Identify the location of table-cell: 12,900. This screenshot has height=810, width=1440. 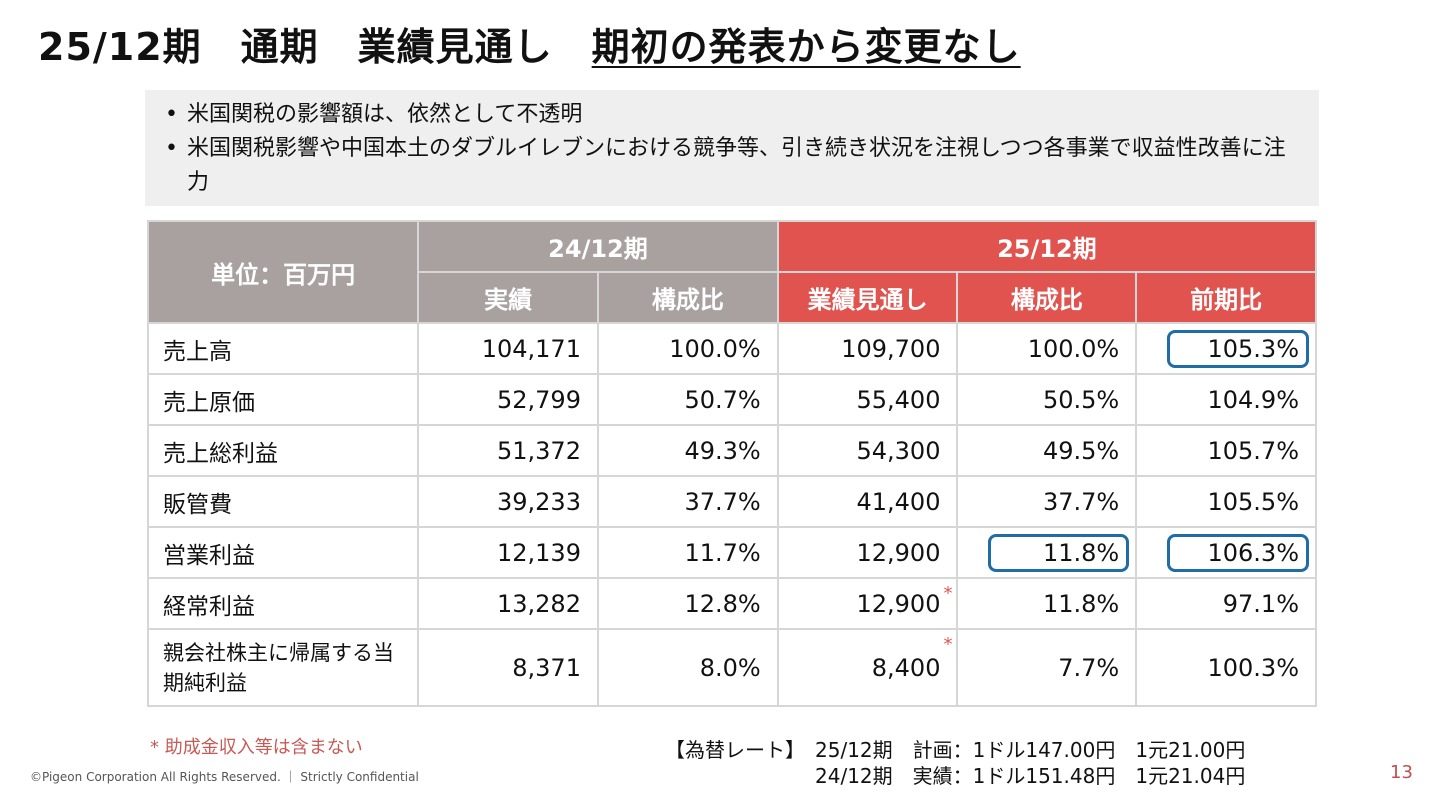
(867, 552).